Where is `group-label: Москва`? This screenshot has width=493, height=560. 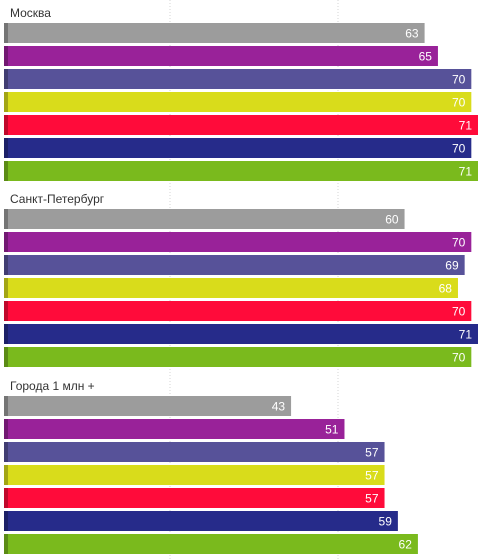
group-label: Москва is located at coordinates (30, 13).